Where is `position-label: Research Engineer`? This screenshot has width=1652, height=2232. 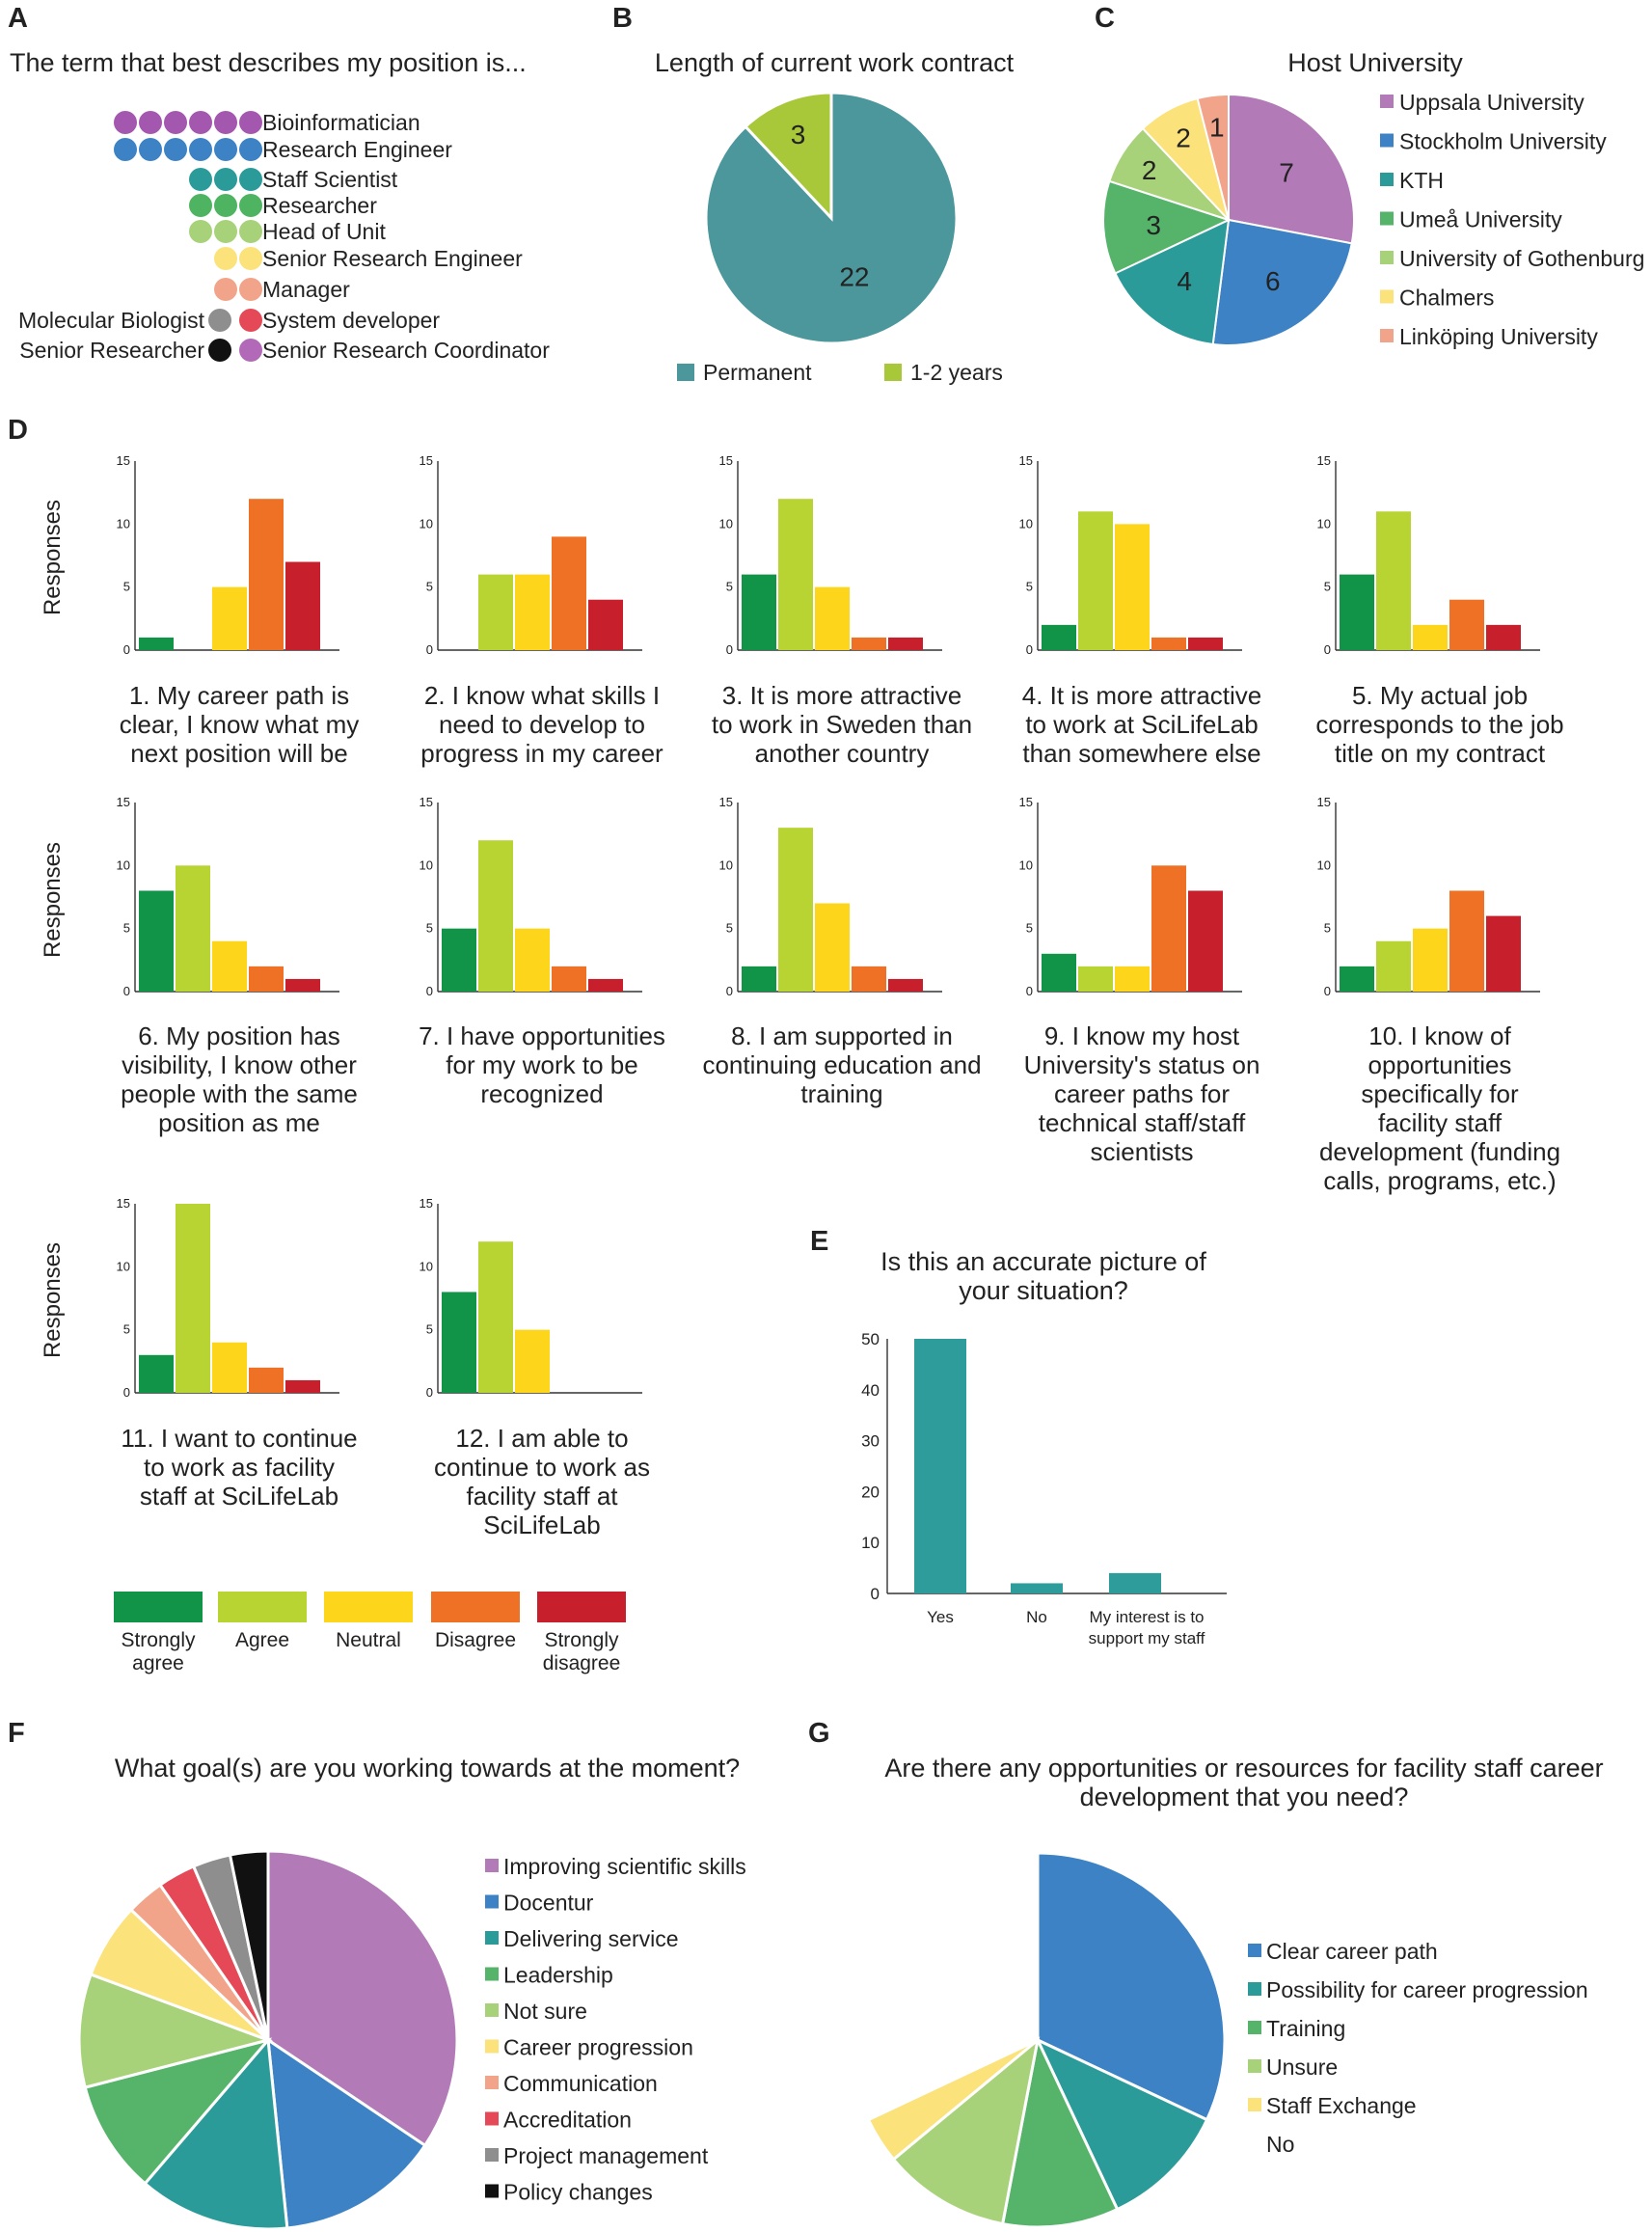 position-label: Research Engineer is located at coordinates (357, 150).